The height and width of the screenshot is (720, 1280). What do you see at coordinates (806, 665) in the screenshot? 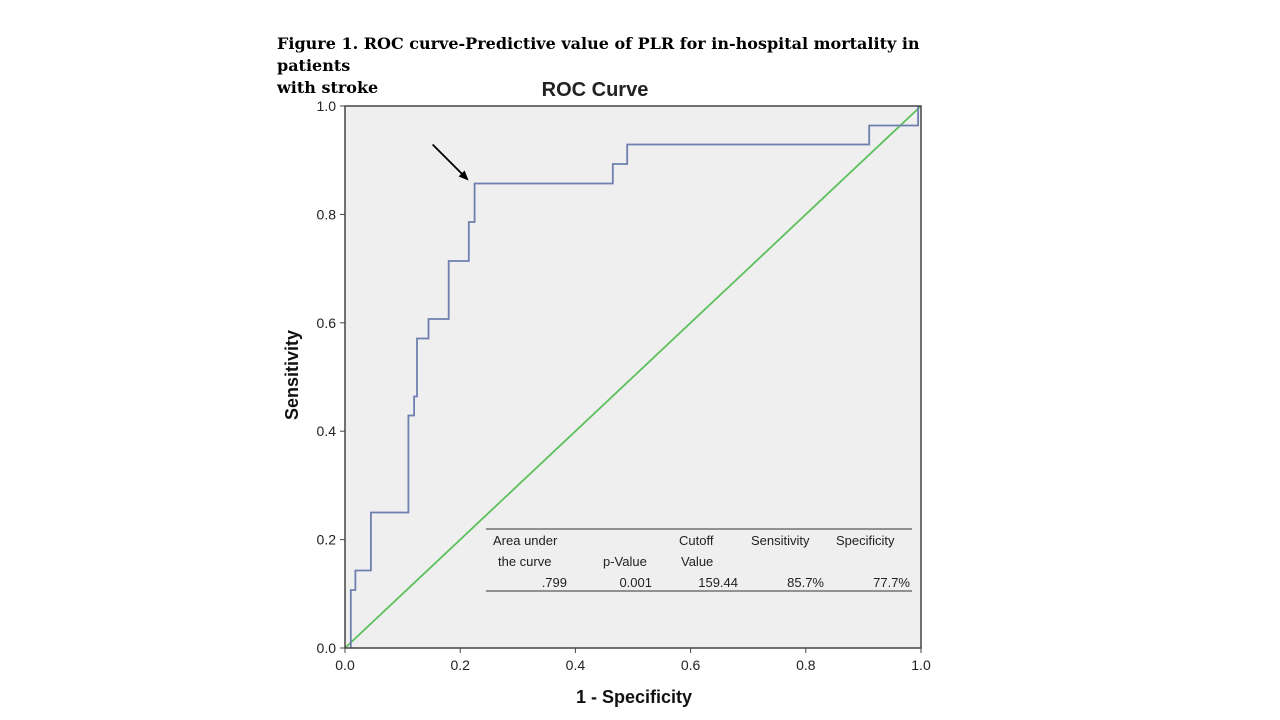
I see `x-tick-label: 0.8` at bounding box center [806, 665].